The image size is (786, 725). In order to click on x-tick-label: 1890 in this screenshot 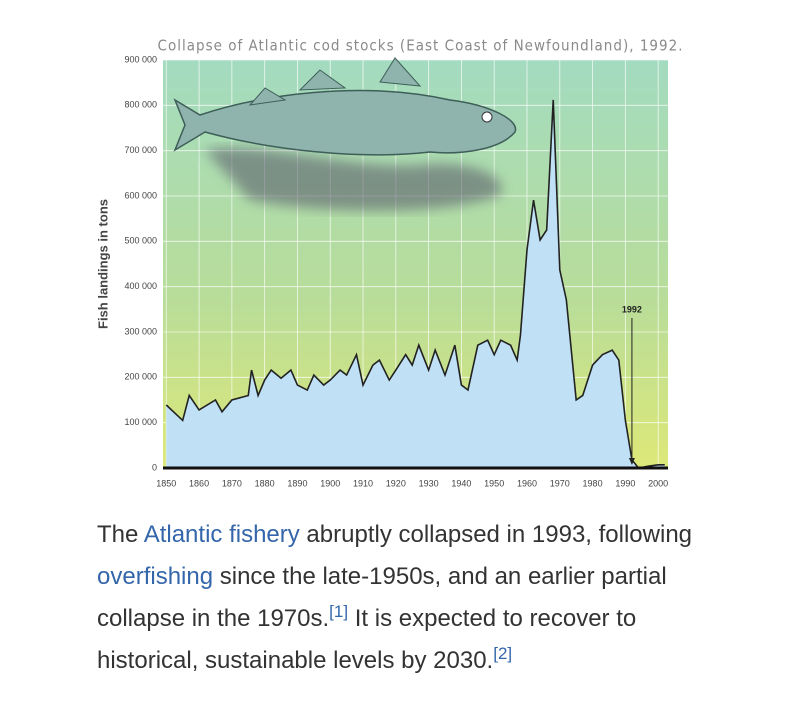, I will do `click(297, 483)`.